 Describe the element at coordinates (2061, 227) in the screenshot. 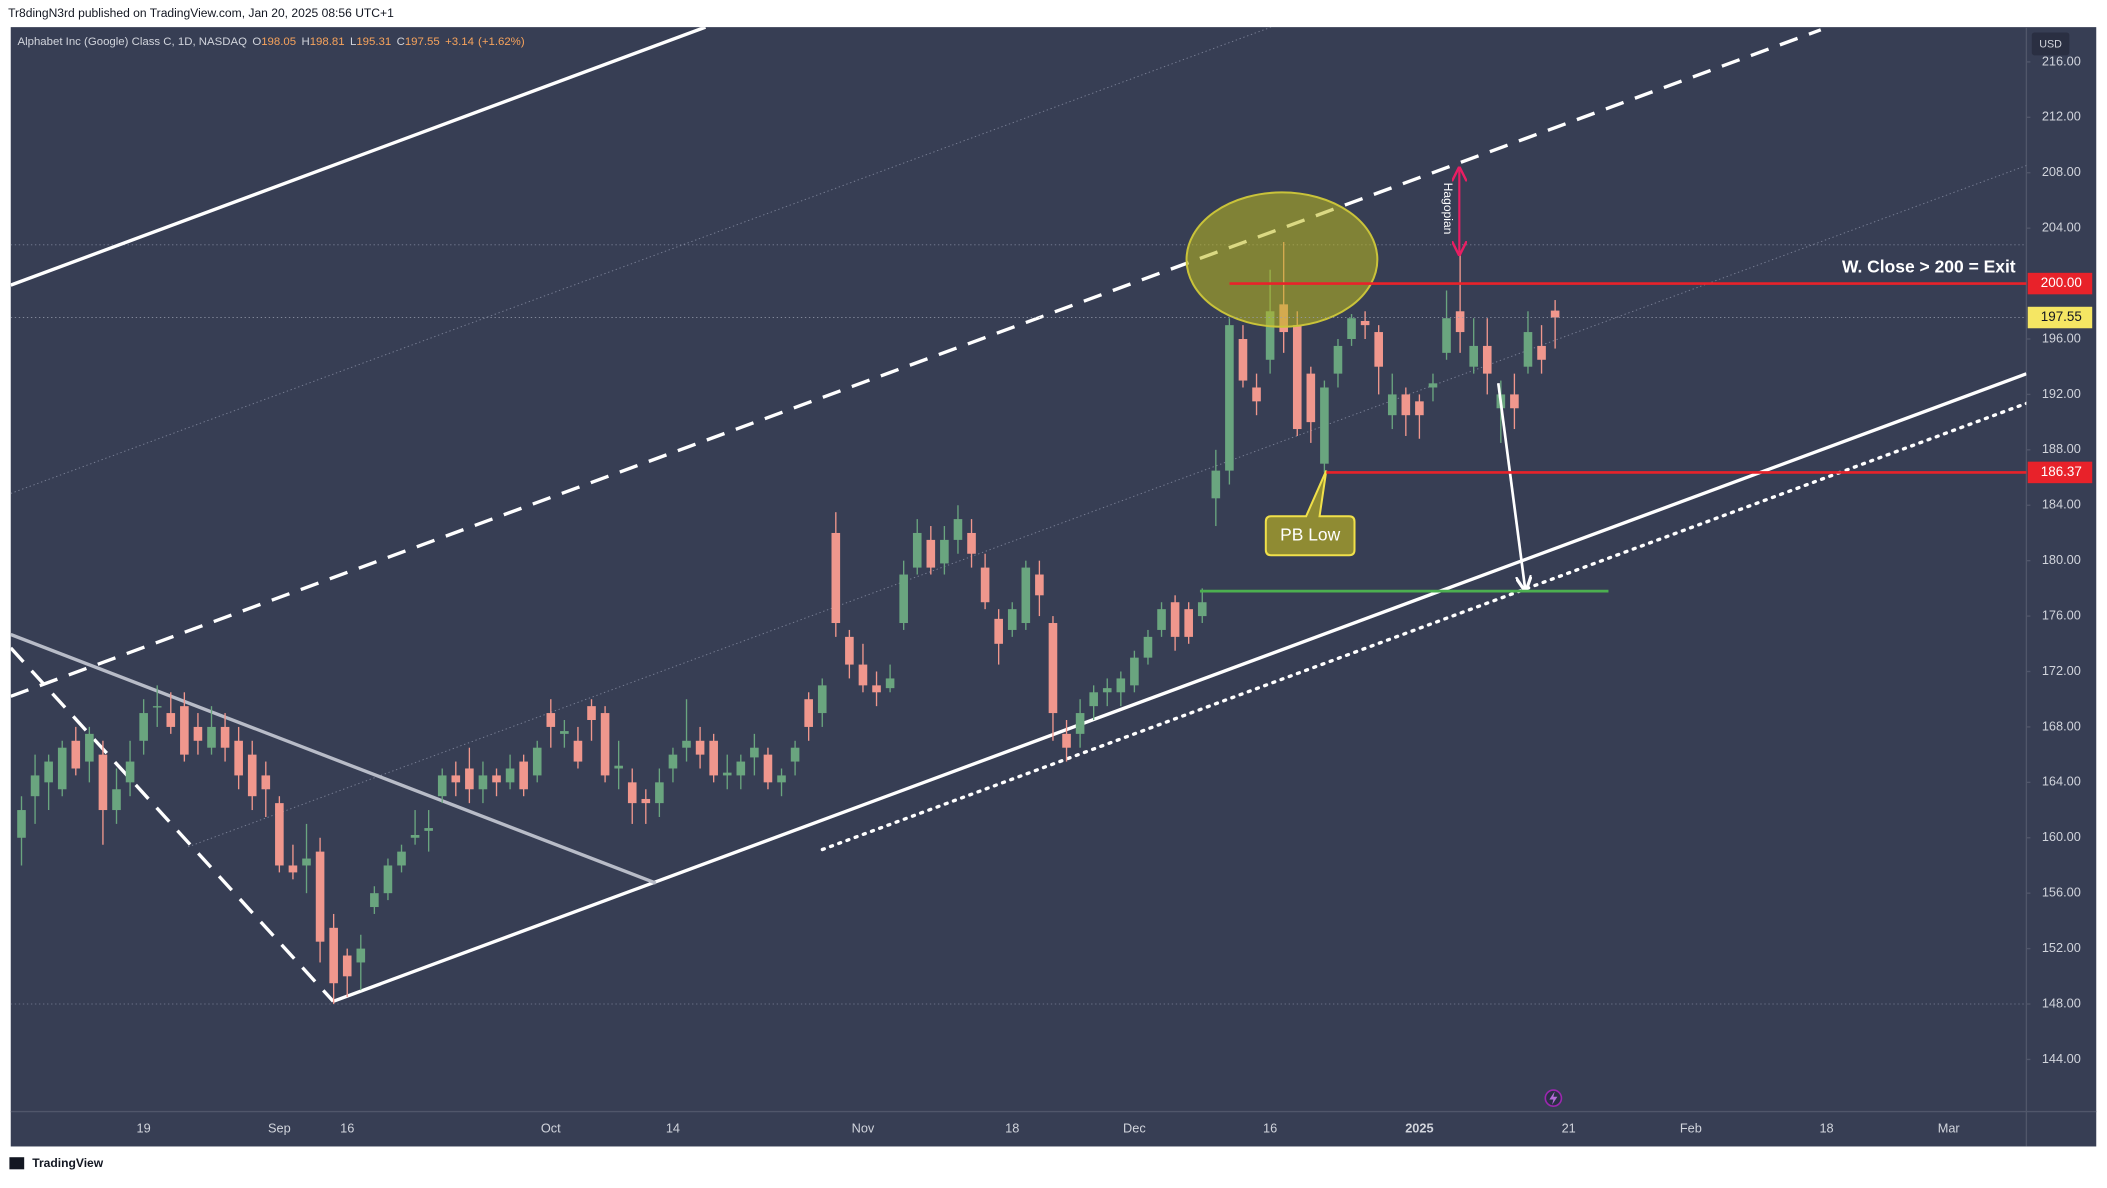

I see `y-tick-label: 204.00` at that location.